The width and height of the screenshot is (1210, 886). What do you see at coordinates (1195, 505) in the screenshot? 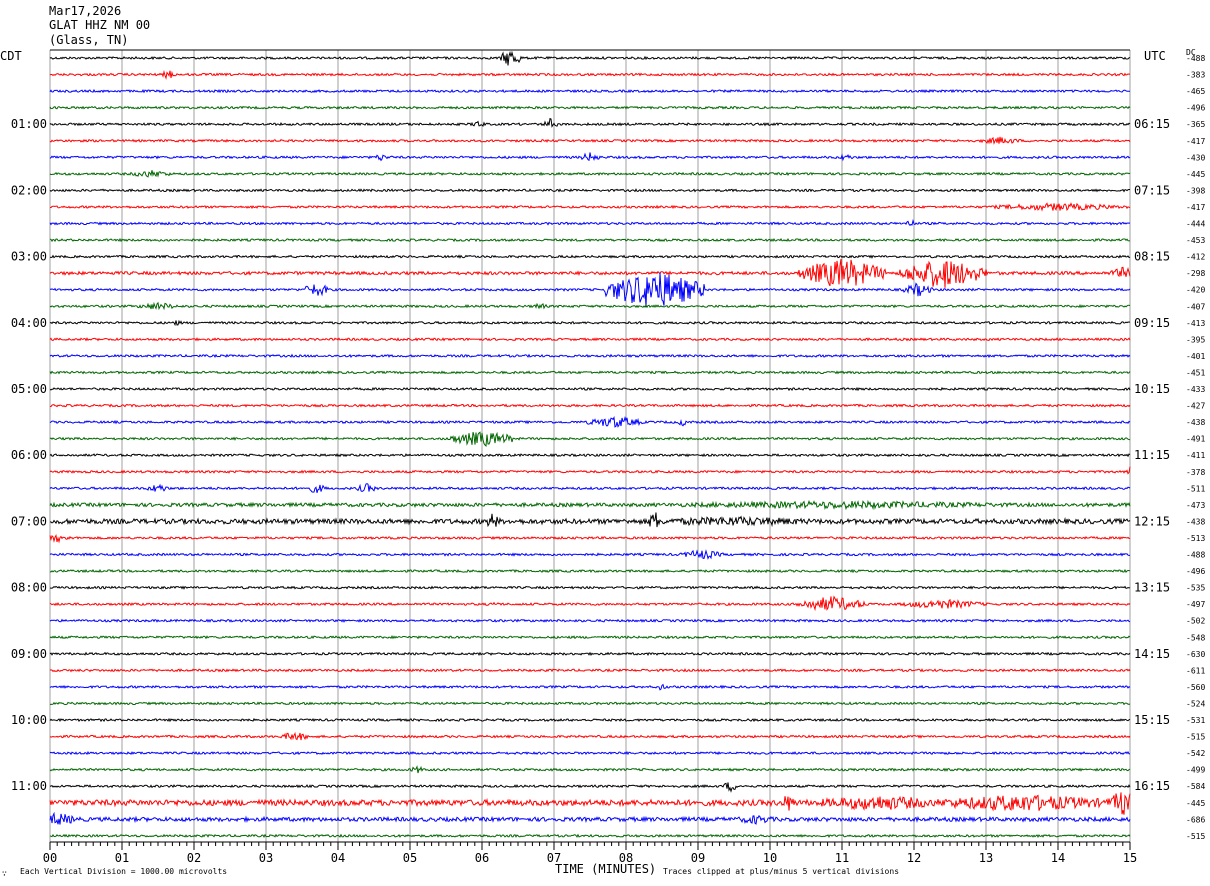
I see `dc-offset-label: -473` at bounding box center [1195, 505].